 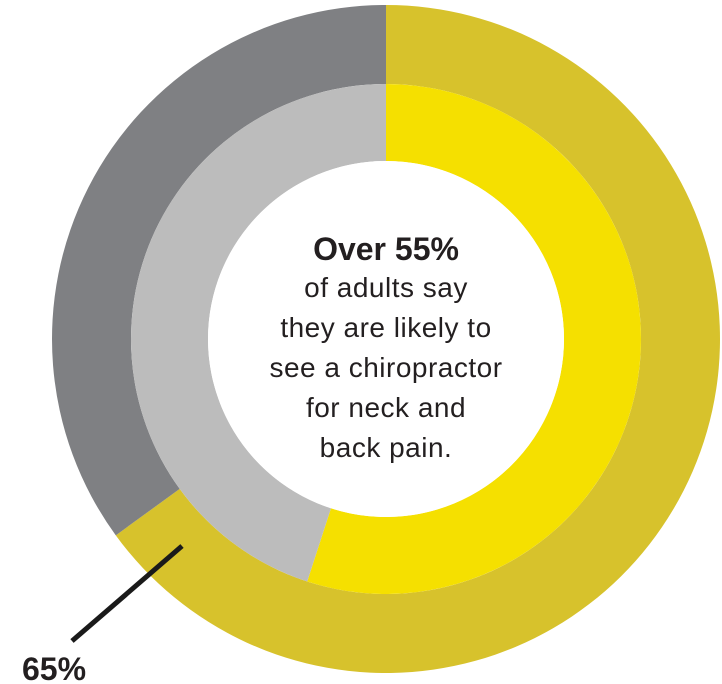 What do you see at coordinates (386, 447) in the screenshot?
I see `caption-line-5: back pain.` at bounding box center [386, 447].